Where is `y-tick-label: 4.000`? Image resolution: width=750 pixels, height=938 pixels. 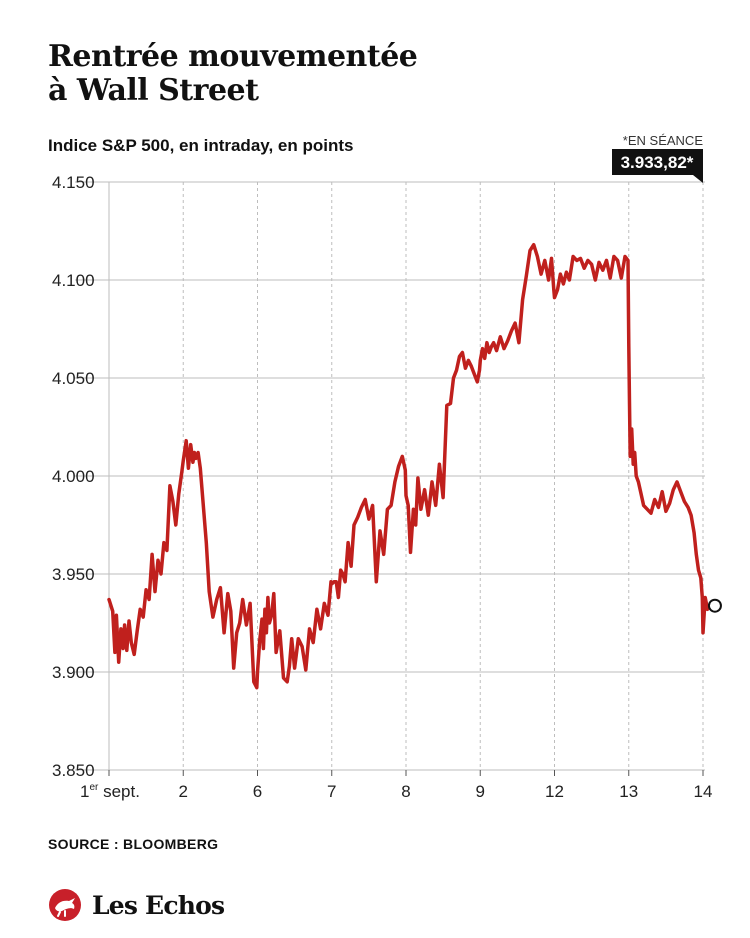
y-tick-label: 4.000 is located at coordinates (73, 476).